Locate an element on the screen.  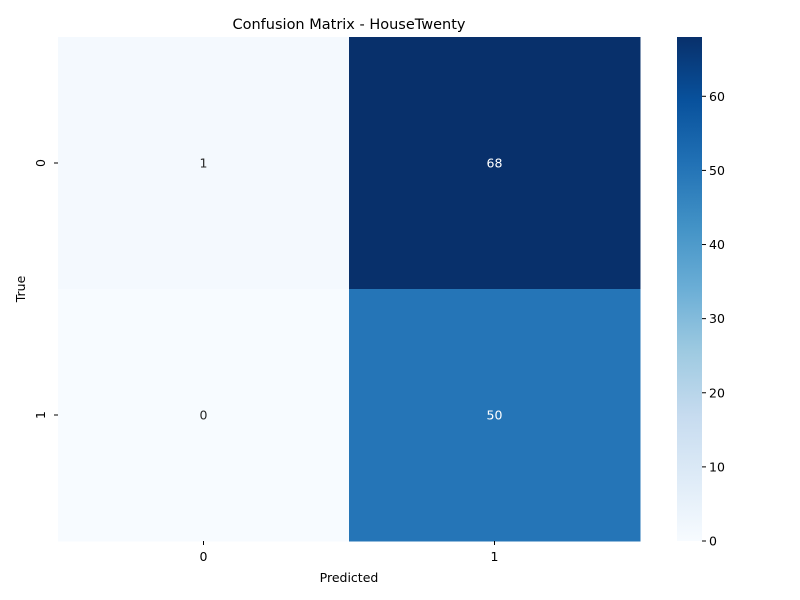
colorbar-tick-label: 20 is located at coordinates (717, 392).